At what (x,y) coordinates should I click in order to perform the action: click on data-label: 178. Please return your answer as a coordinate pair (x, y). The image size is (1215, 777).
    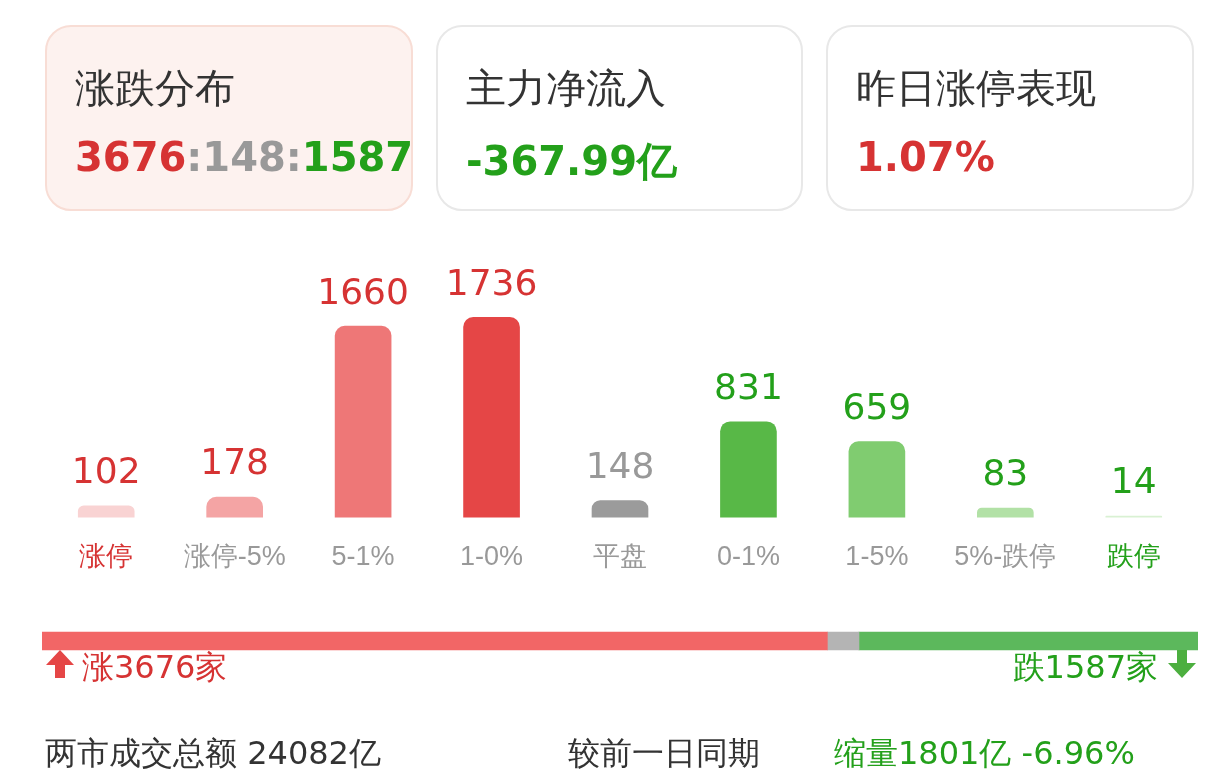
    Looking at the image, I should click on (235, 462).